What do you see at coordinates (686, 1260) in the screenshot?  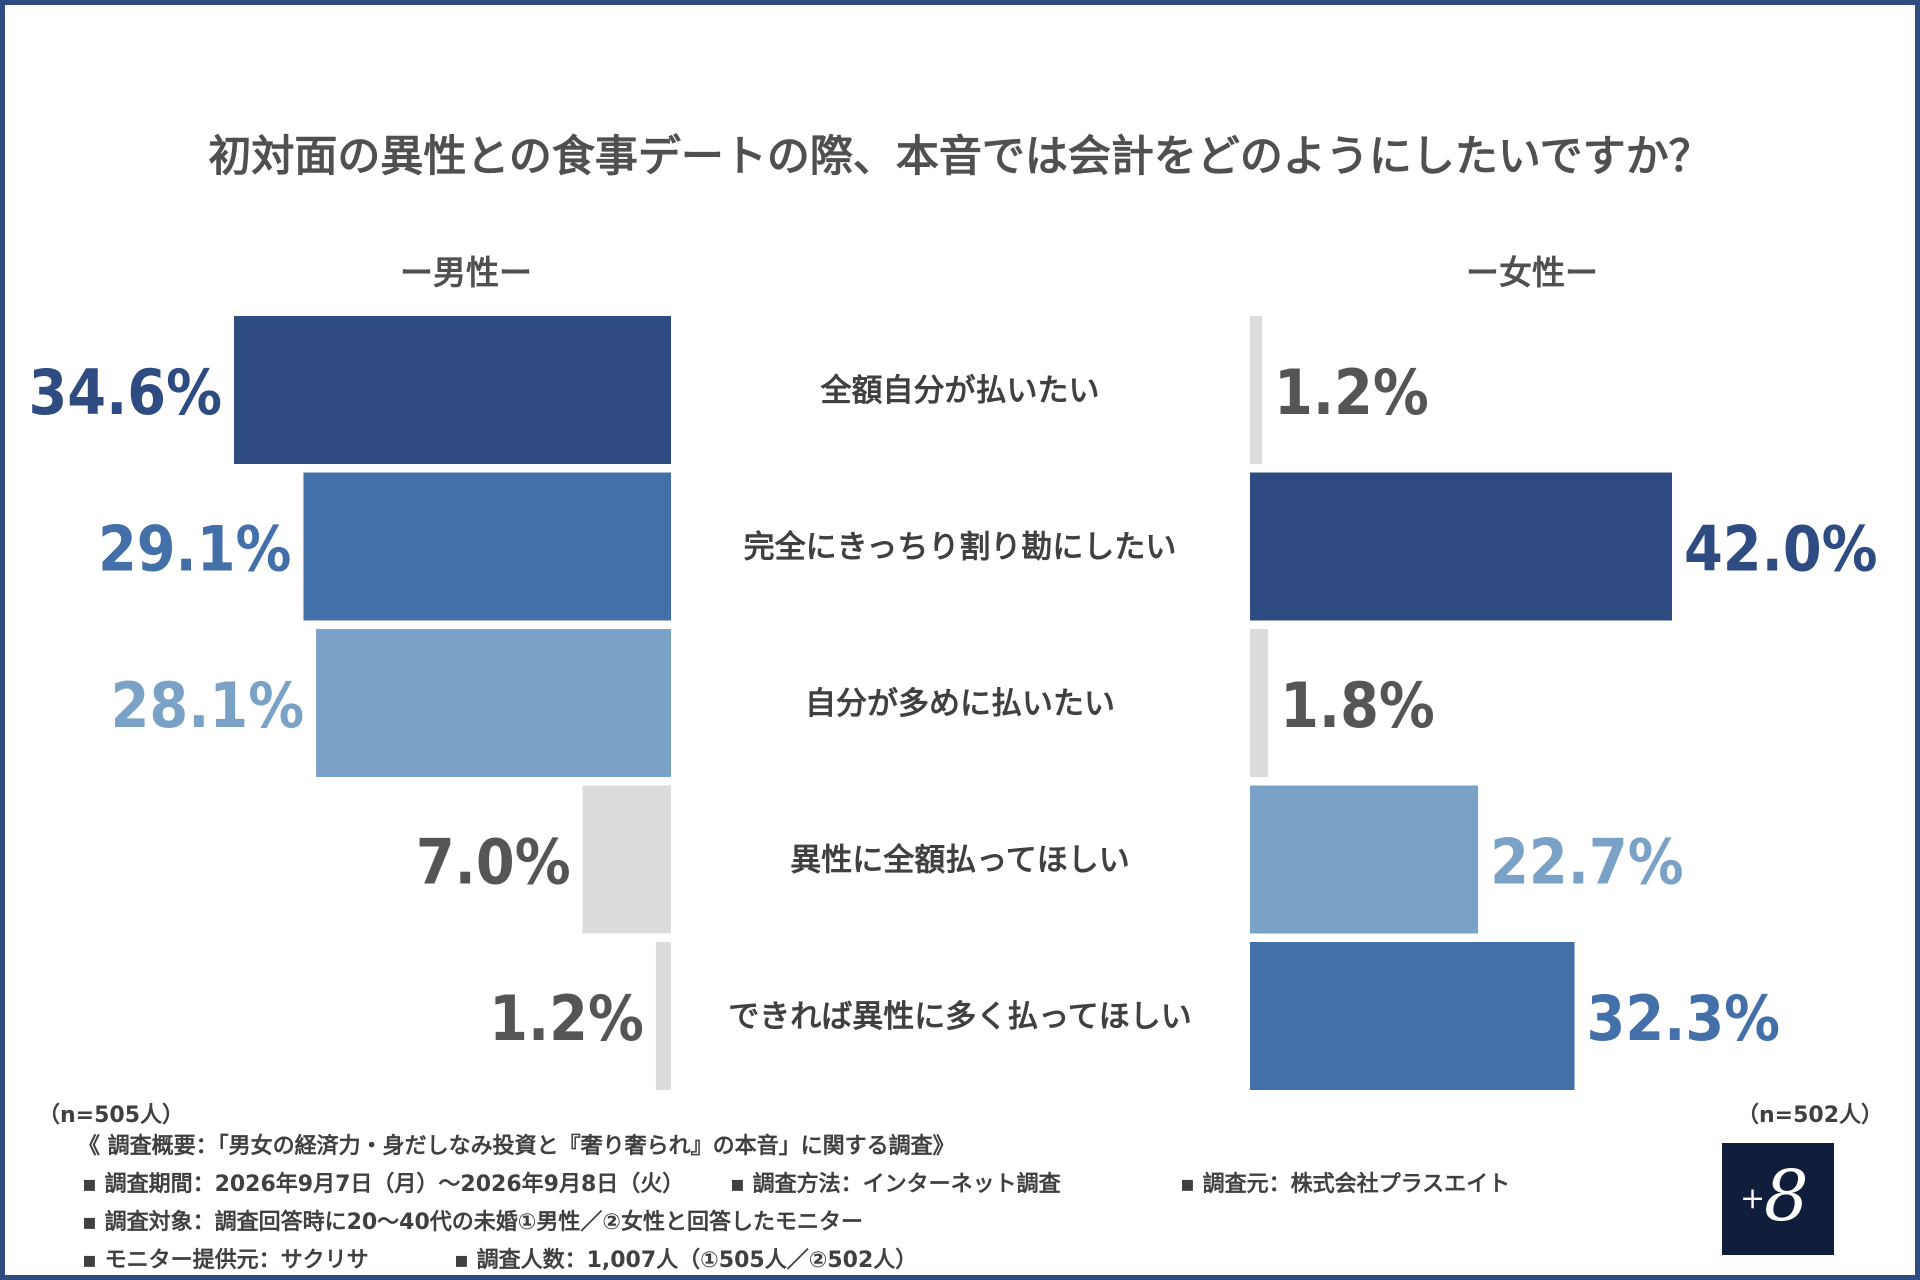 I see `survey-count: ▪ 調査人数：1,007人（①505人／②502人）` at bounding box center [686, 1260].